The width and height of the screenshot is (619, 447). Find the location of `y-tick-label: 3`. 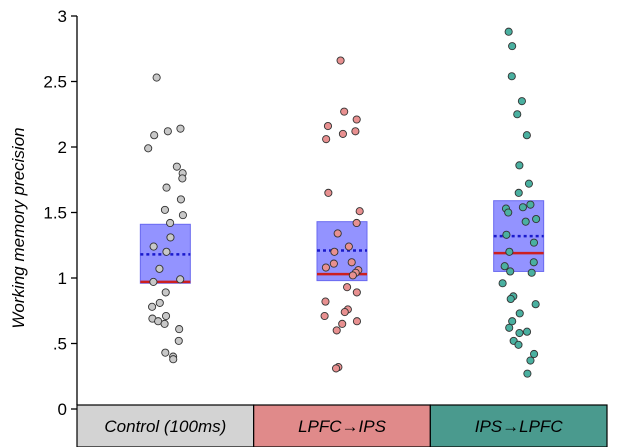

y-tick-label: 3 is located at coordinates (62, 16).